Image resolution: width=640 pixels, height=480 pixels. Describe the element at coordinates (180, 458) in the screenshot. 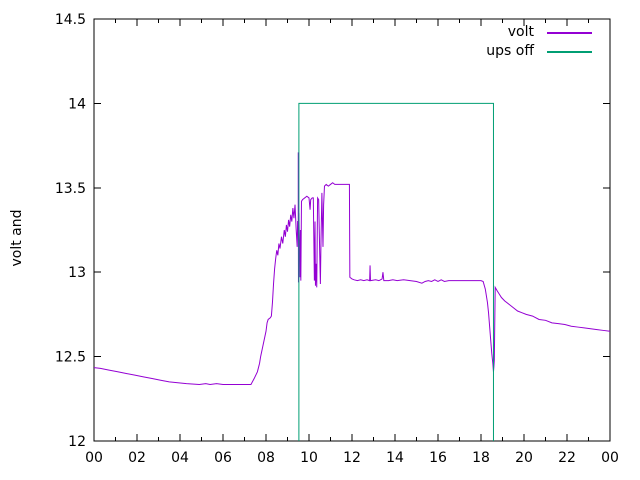

I see `x-tick-label: 04` at that location.